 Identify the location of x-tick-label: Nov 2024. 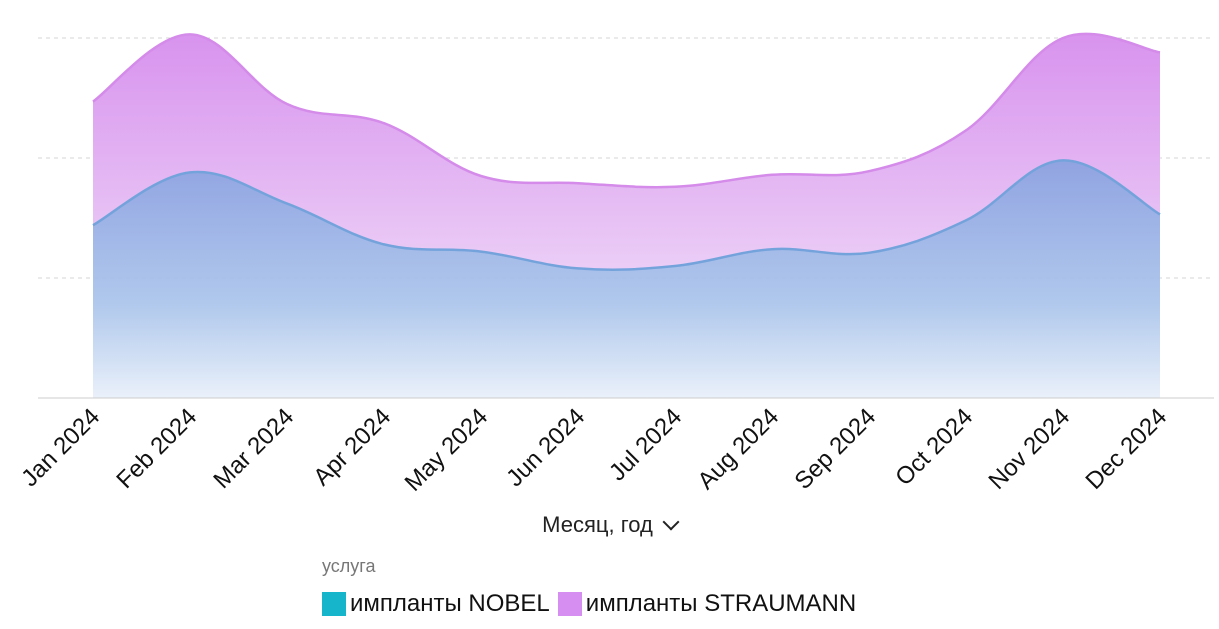
(1029, 449).